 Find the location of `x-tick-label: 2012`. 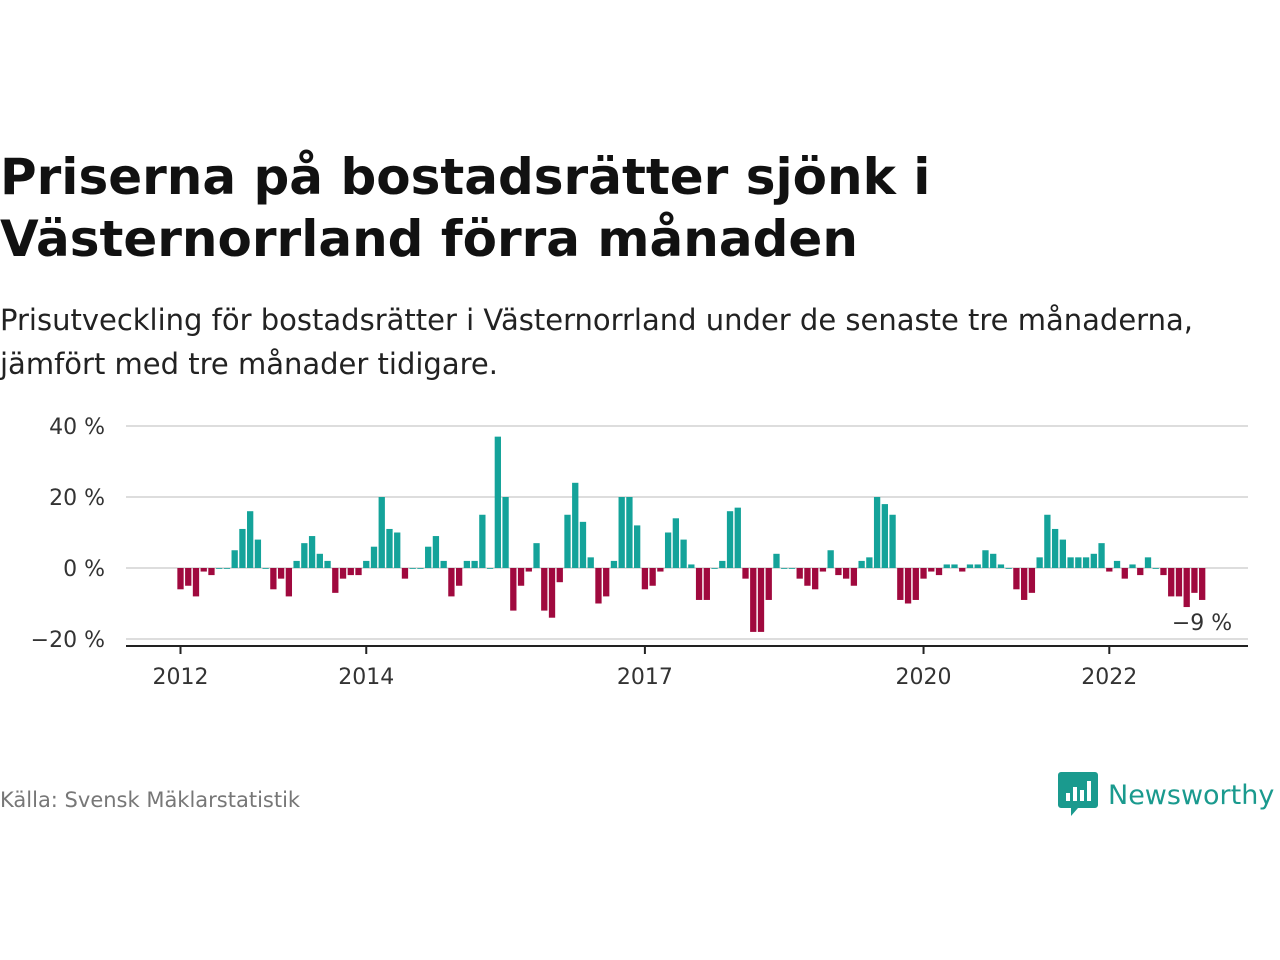

x-tick-label: 2012 is located at coordinates (181, 677).